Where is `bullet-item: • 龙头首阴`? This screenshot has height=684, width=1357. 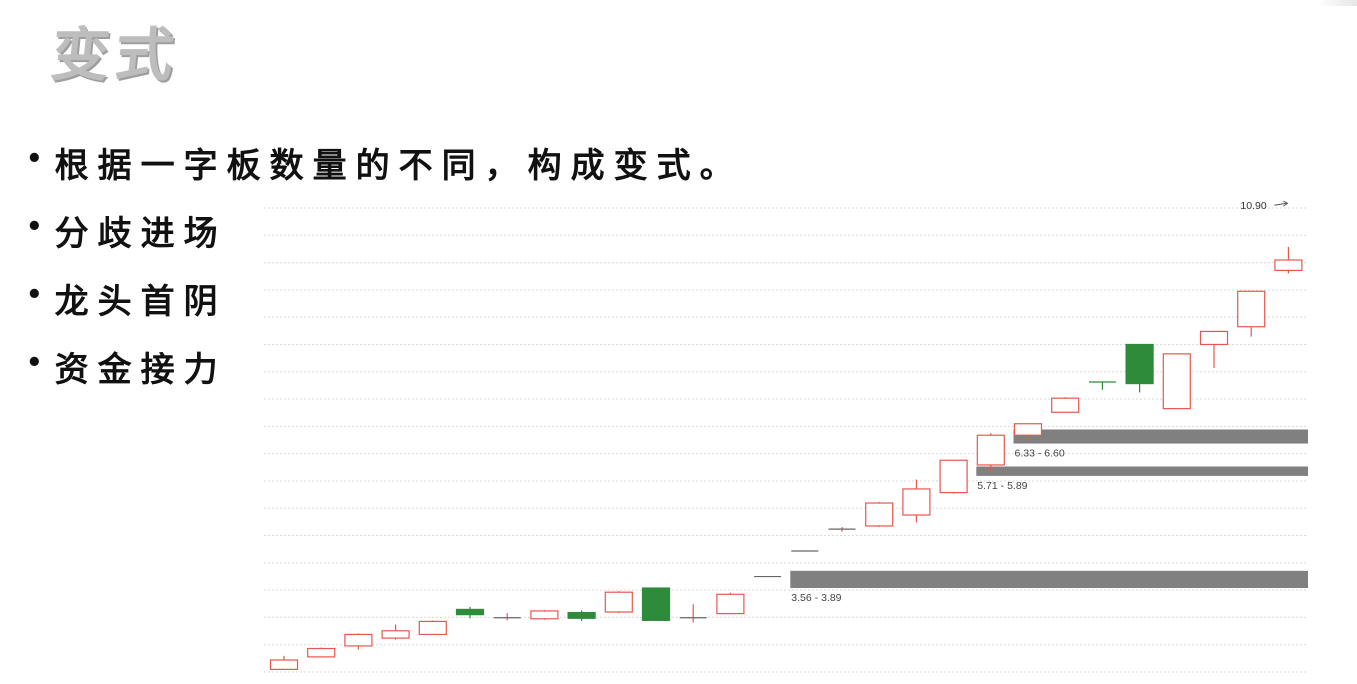 bullet-item: • 龙头首阴 is located at coordinates (384, 308).